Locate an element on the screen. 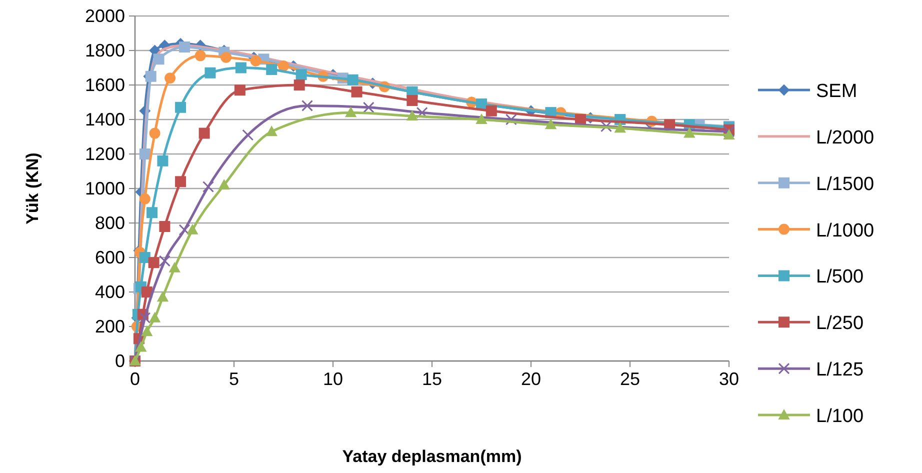 This screenshot has height=473, width=922. legend-label: L/100 is located at coordinates (840, 416).